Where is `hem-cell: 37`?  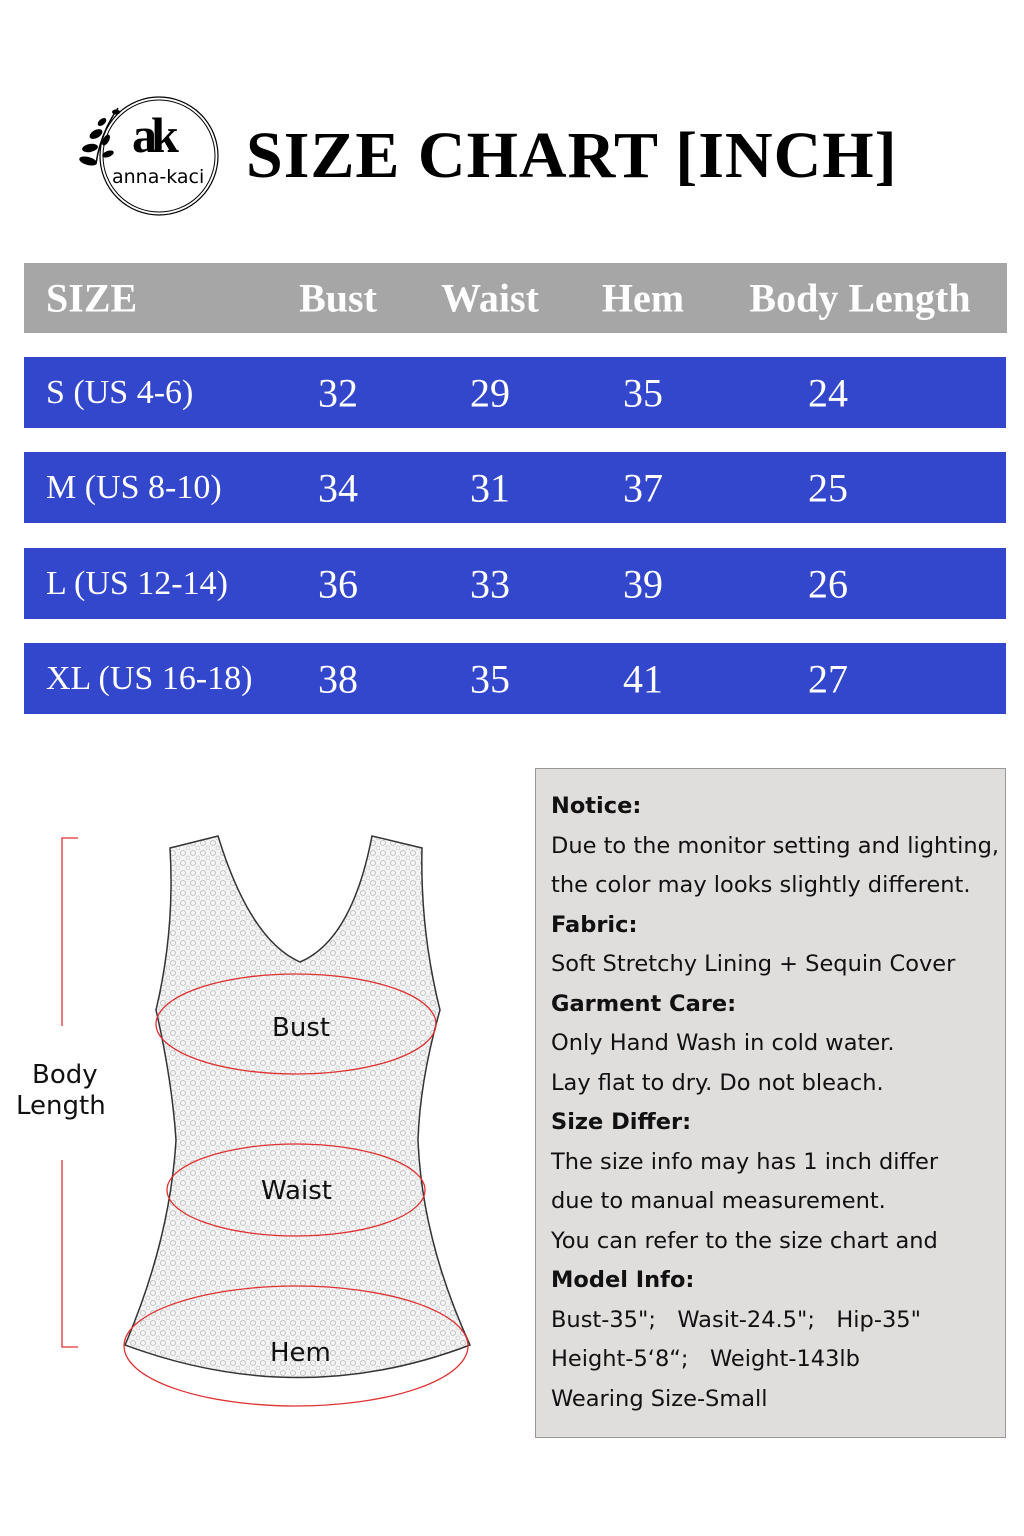
hem-cell: 37 is located at coordinates (643, 487).